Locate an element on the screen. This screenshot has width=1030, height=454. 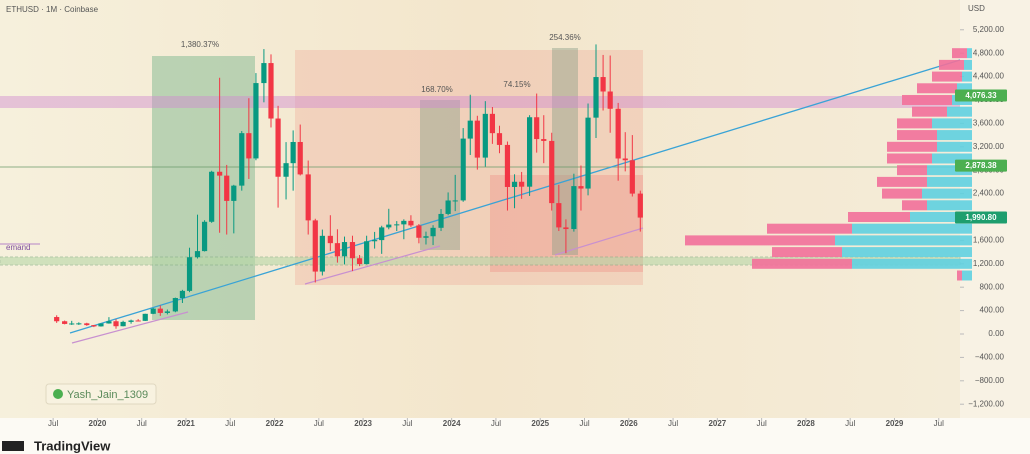
y-tick-label: 4,400.00 is located at coordinates (989, 76).